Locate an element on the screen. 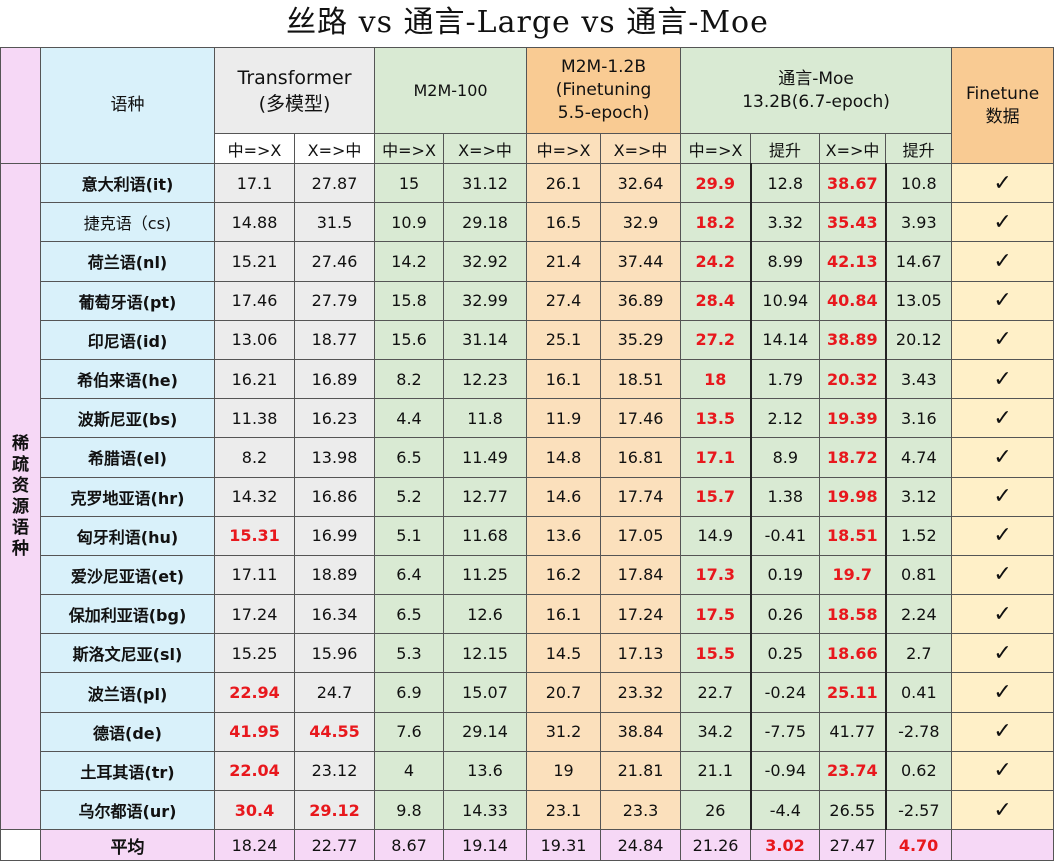  language-cell: 葡萄牙语(pt) is located at coordinates (127, 300).